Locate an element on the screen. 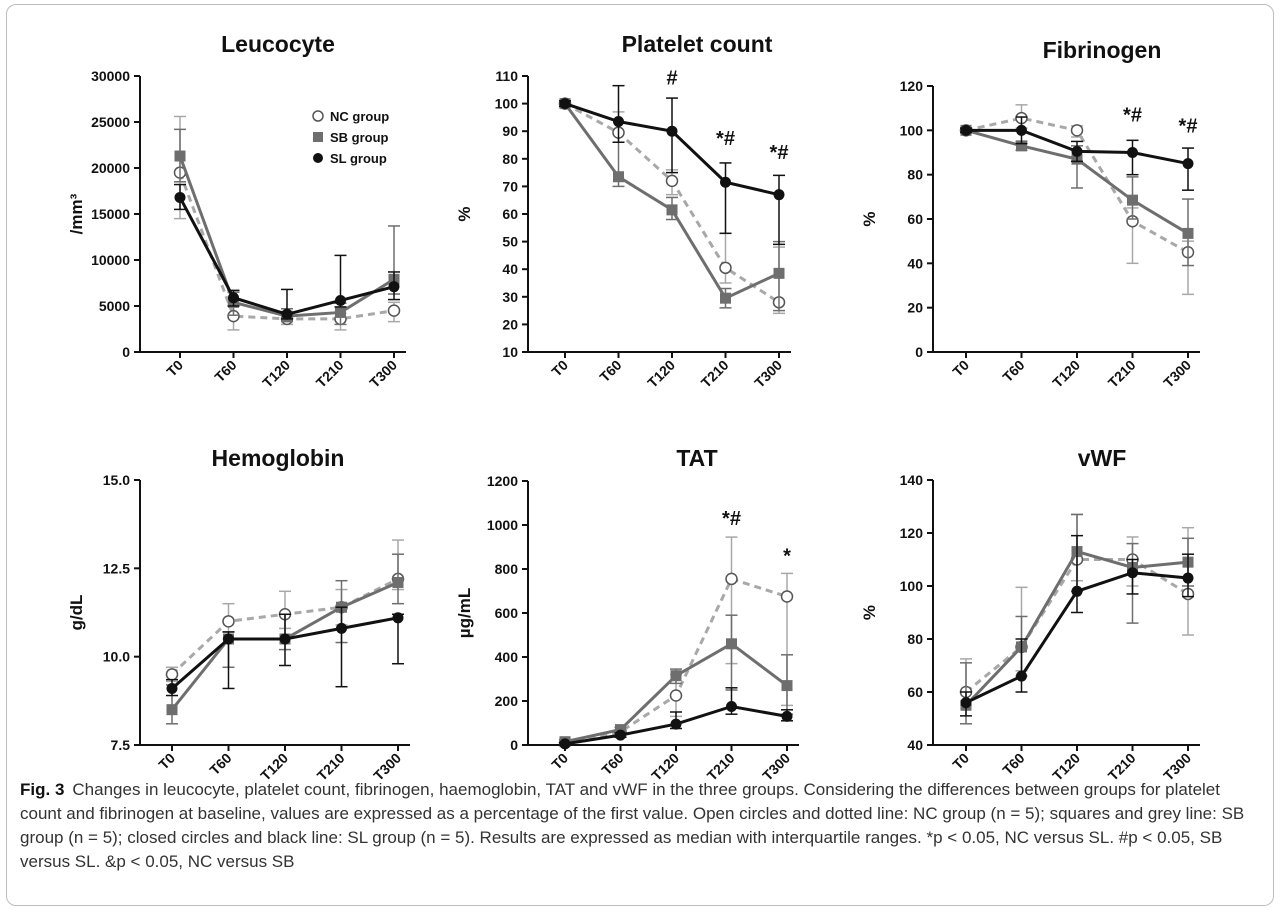 This screenshot has width=1282, height=912. significance-marker: # is located at coordinates (671, 78).